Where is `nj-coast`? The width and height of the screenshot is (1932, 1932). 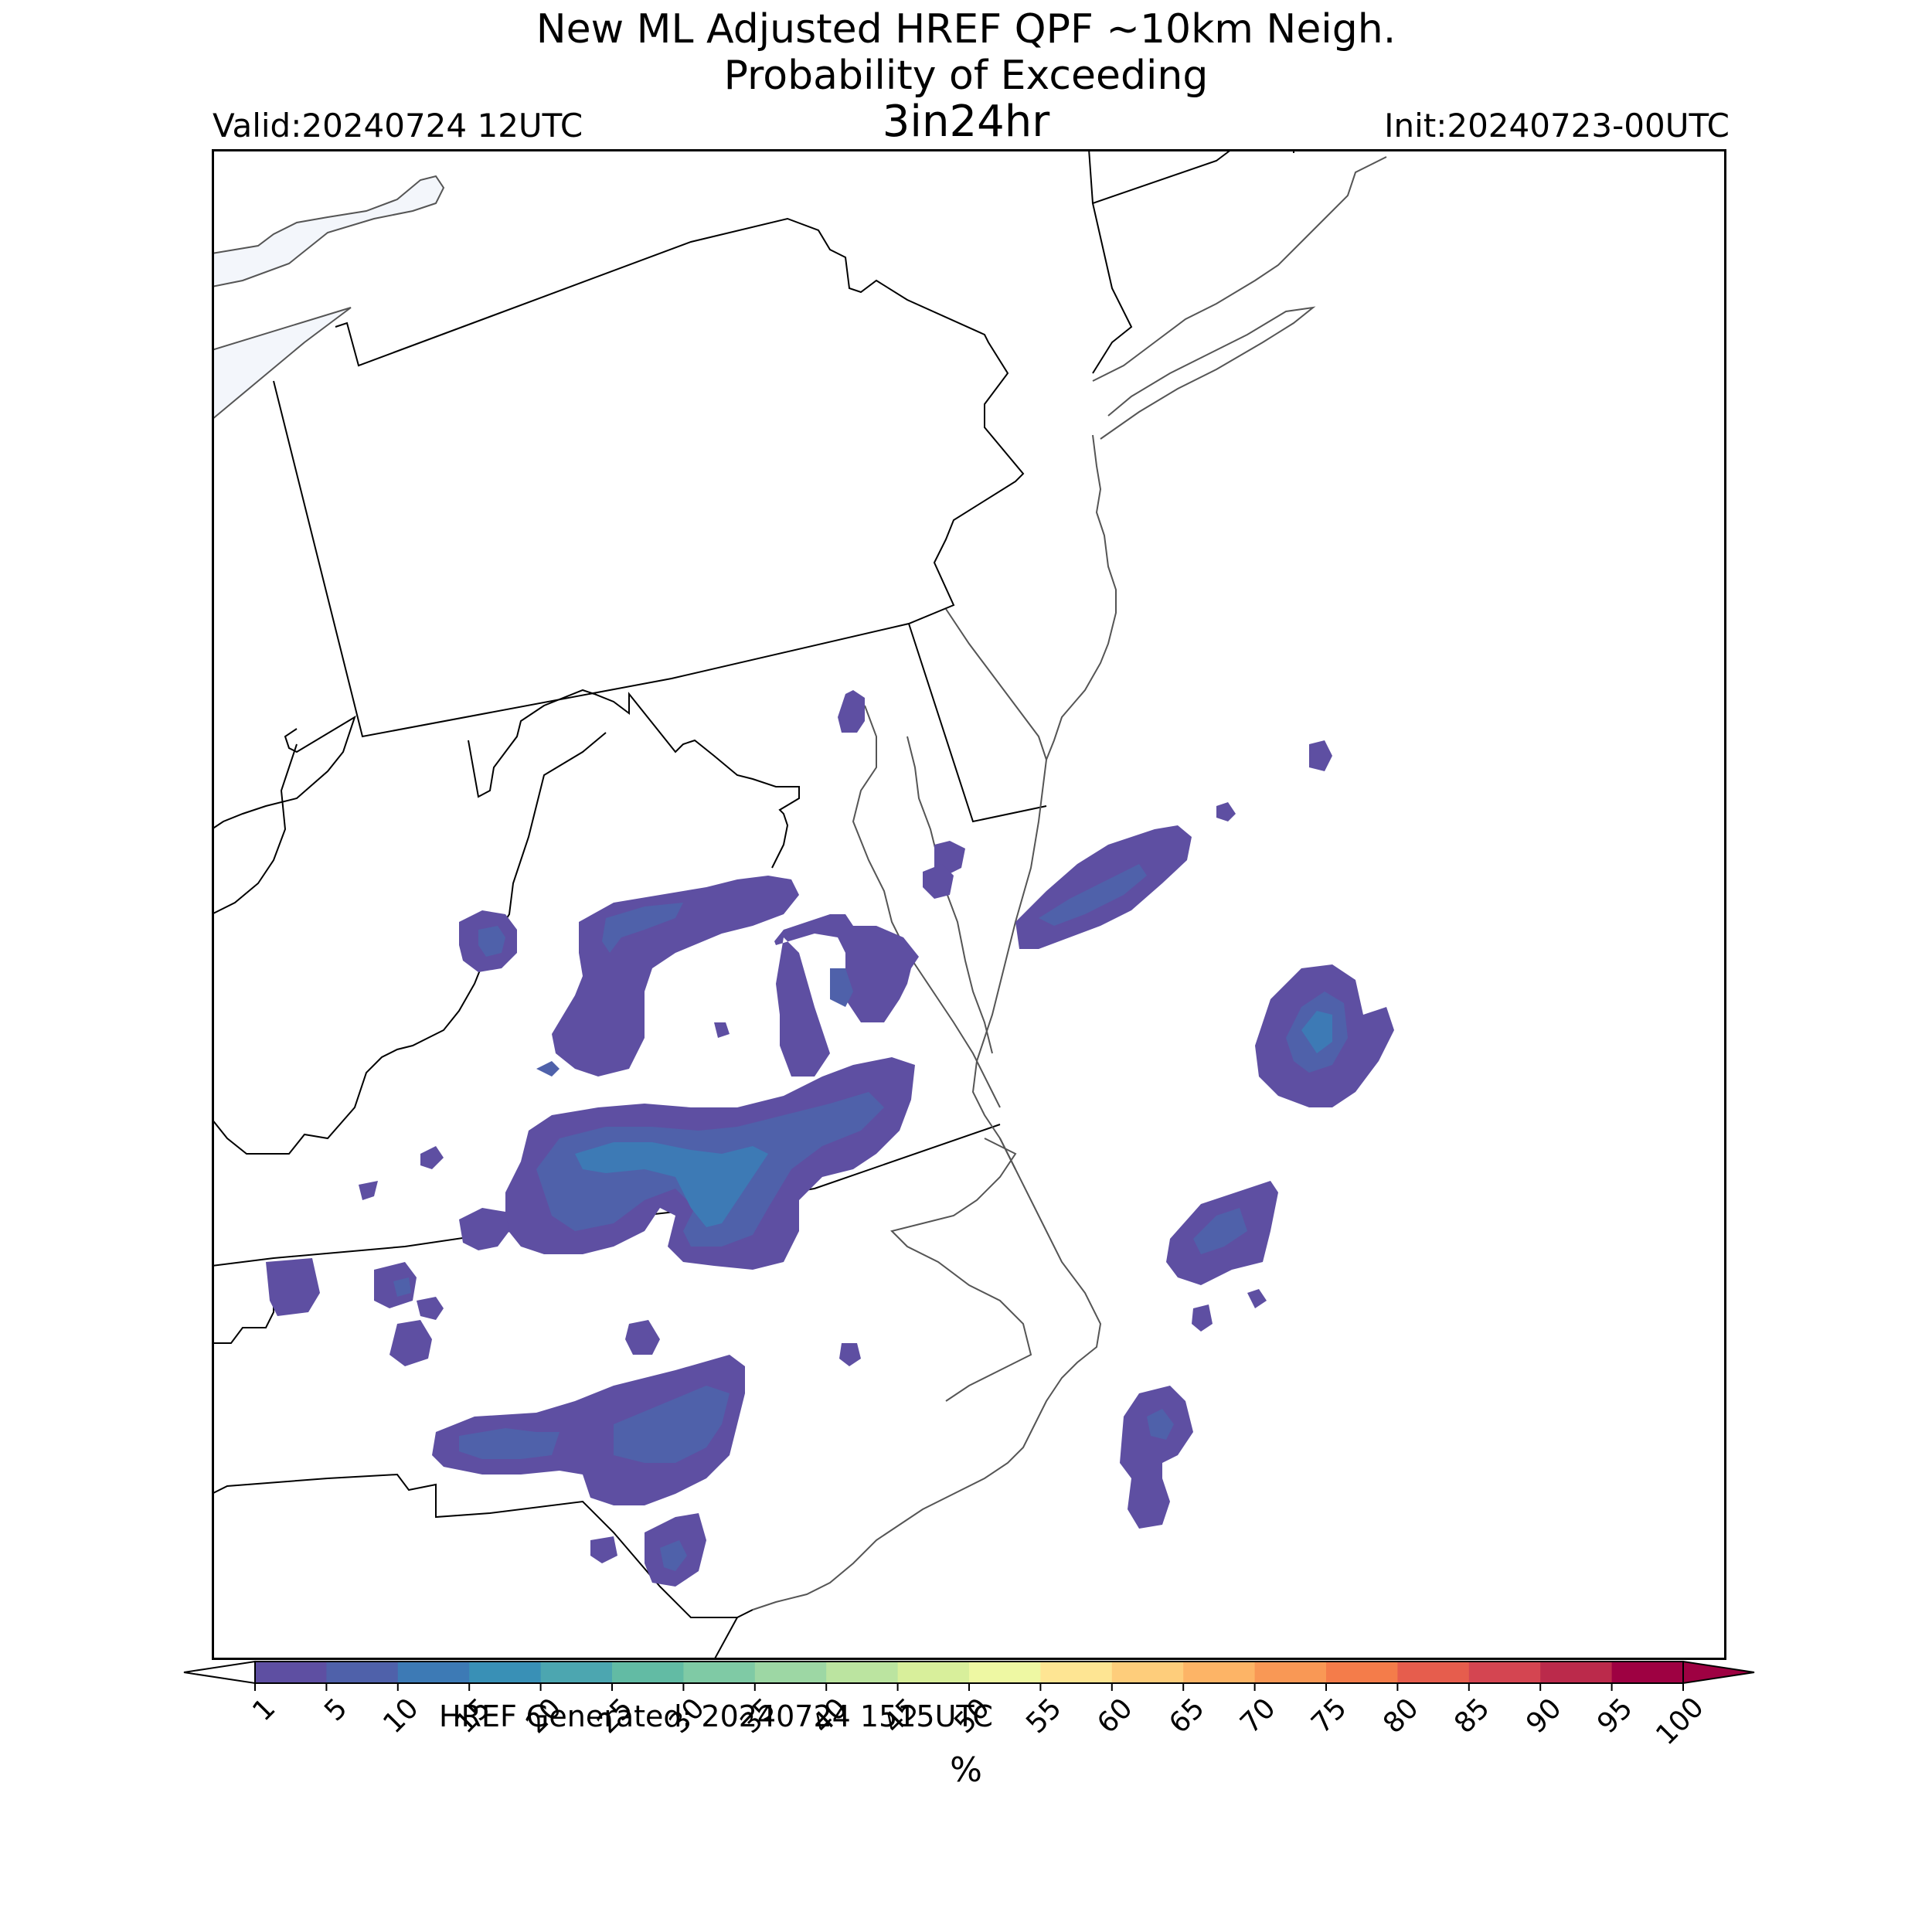 nj-coast is located at coordinates (1081, 597).